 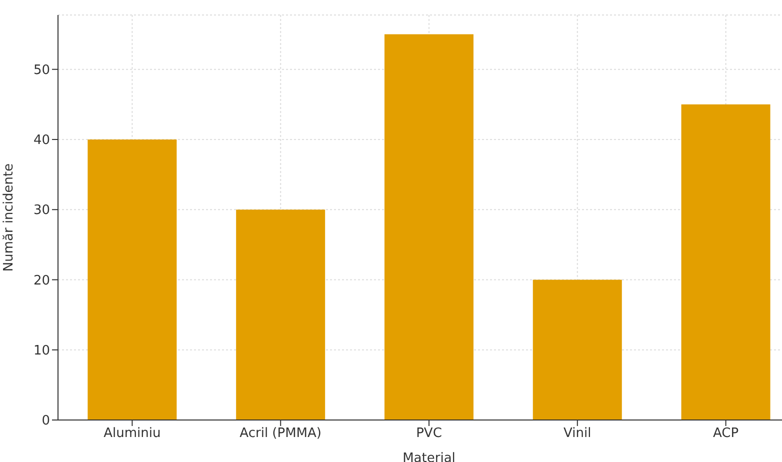 I want to click on x-tick-label: Vinil, so click(x=578, y=434).